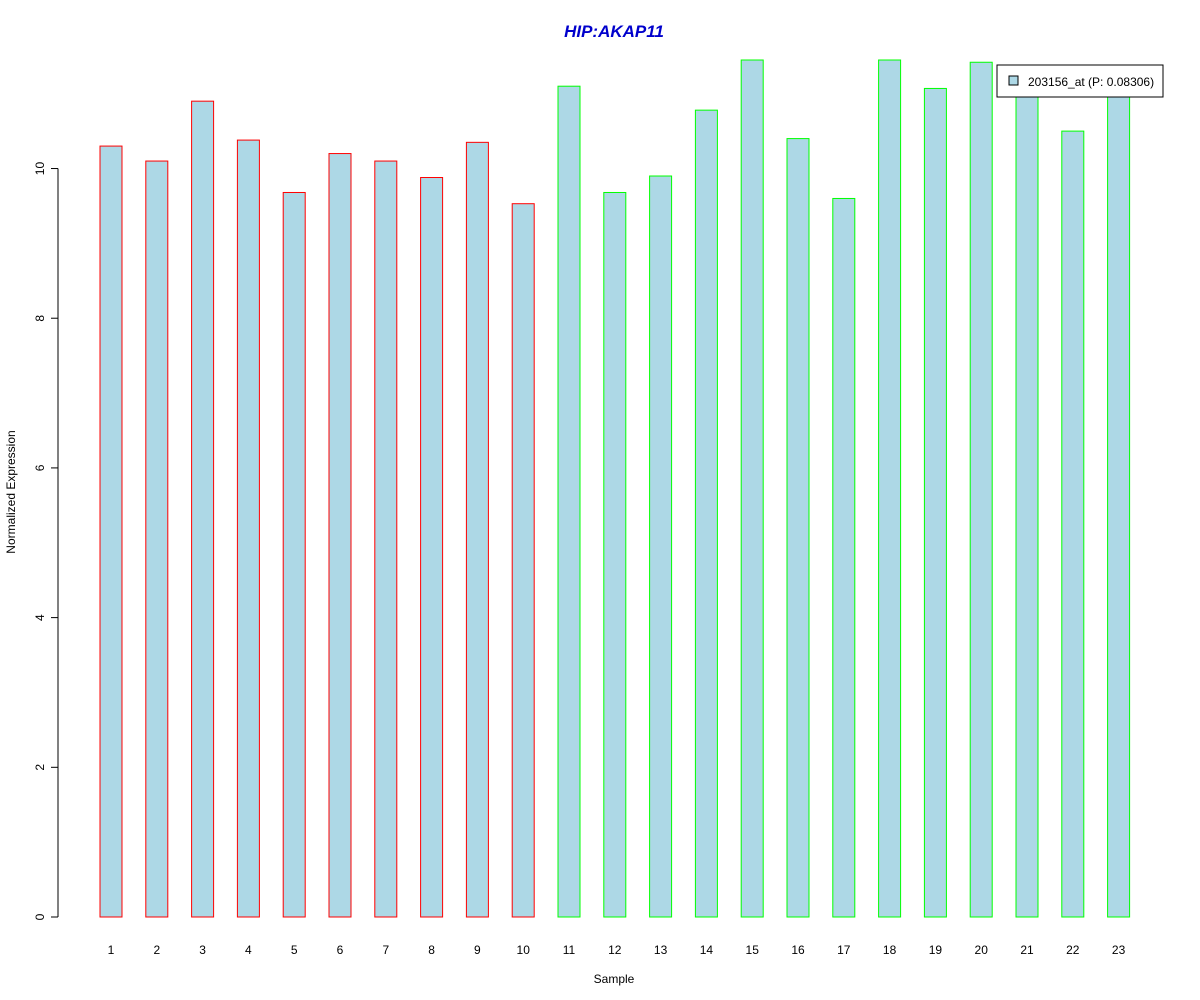 Image resolution: width=1200 pixels, height=1000 pixels. Describe the element at coordinates (1091, 82) in the screenshot. I see `legend-entry: 203156_at (P: 0.08306)` at that location.